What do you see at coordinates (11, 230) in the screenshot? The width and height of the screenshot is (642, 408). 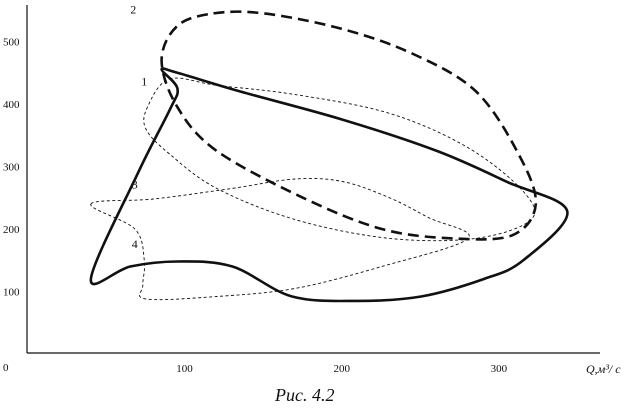 I see `y-tick-label-200: 200` at bounding box center [11, 230].